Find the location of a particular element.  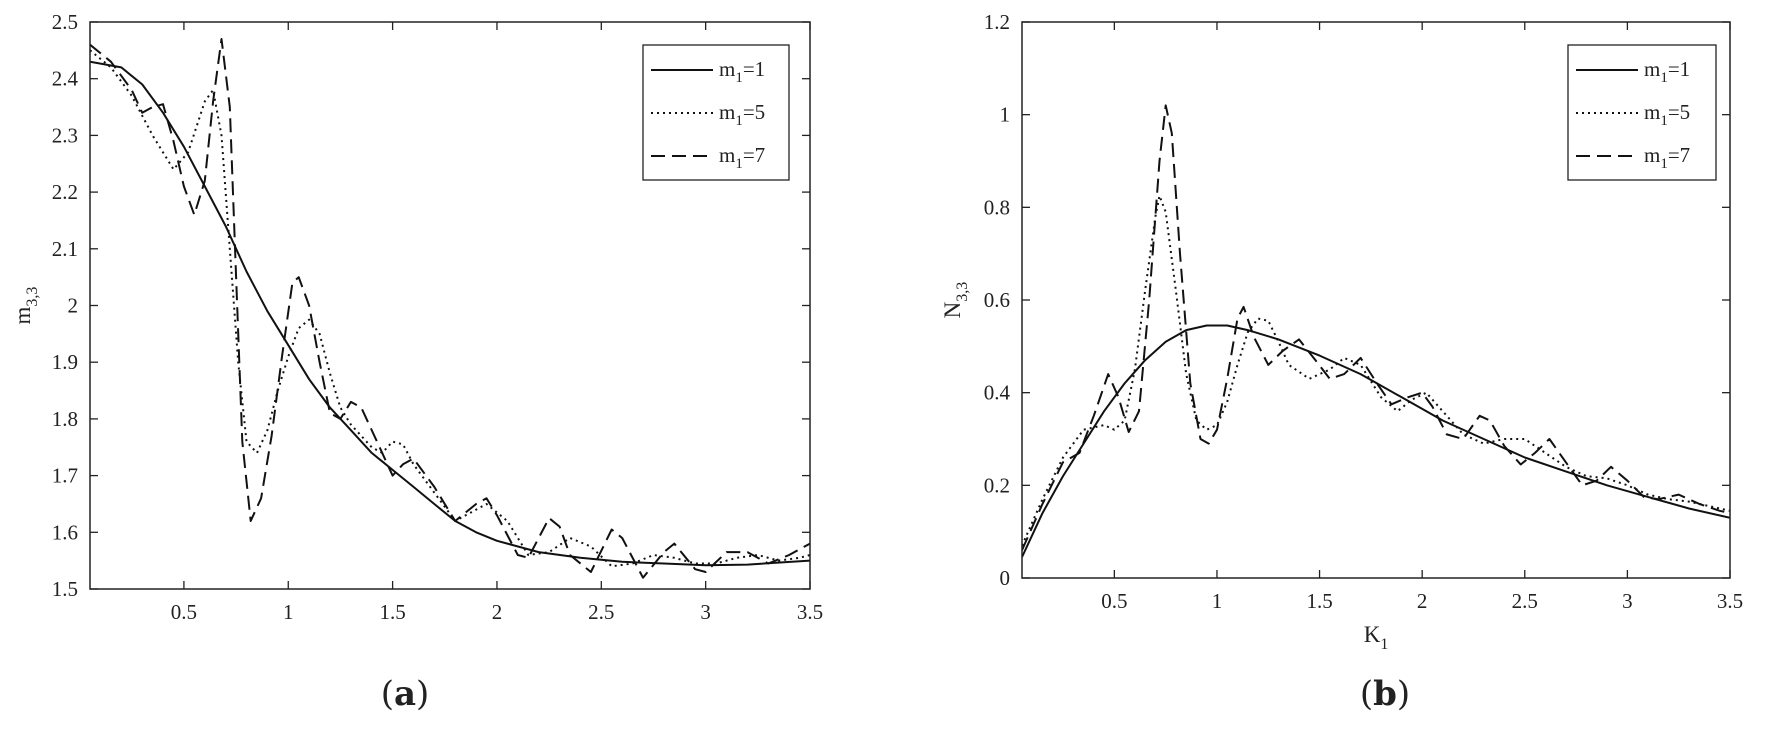

y-tick-label: 2.1 is located at coordinates (65, 249).